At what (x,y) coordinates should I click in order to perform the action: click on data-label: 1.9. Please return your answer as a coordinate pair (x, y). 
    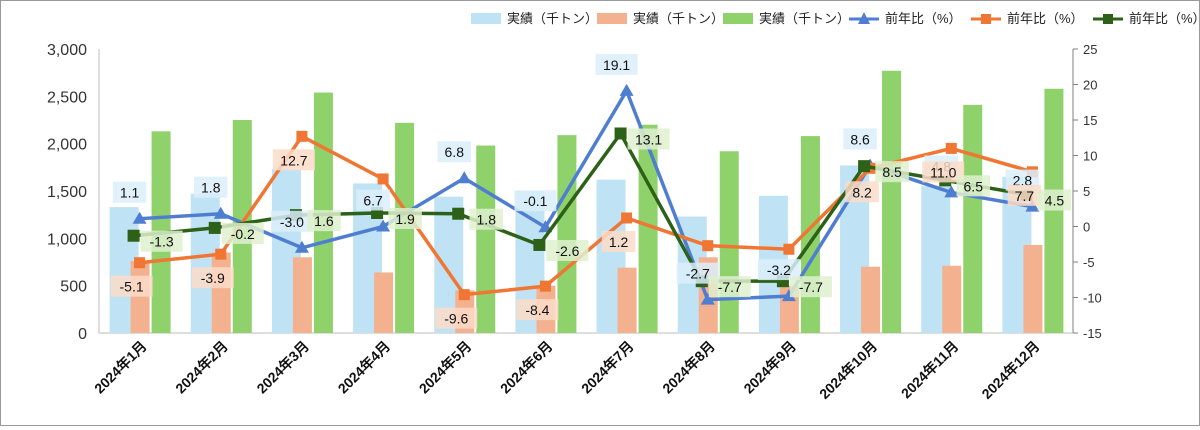
    Looking at the image, I should click on (405, 219).